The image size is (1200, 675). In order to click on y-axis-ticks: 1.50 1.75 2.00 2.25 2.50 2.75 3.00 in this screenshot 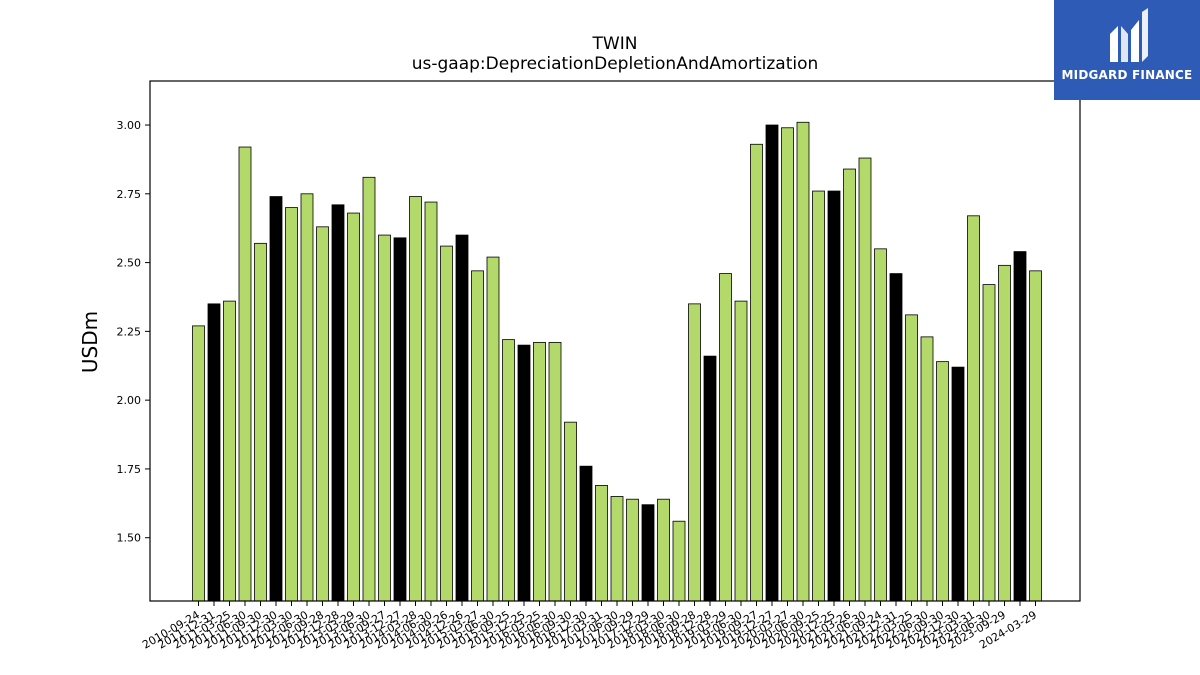, I will do `click(133, 332)`.